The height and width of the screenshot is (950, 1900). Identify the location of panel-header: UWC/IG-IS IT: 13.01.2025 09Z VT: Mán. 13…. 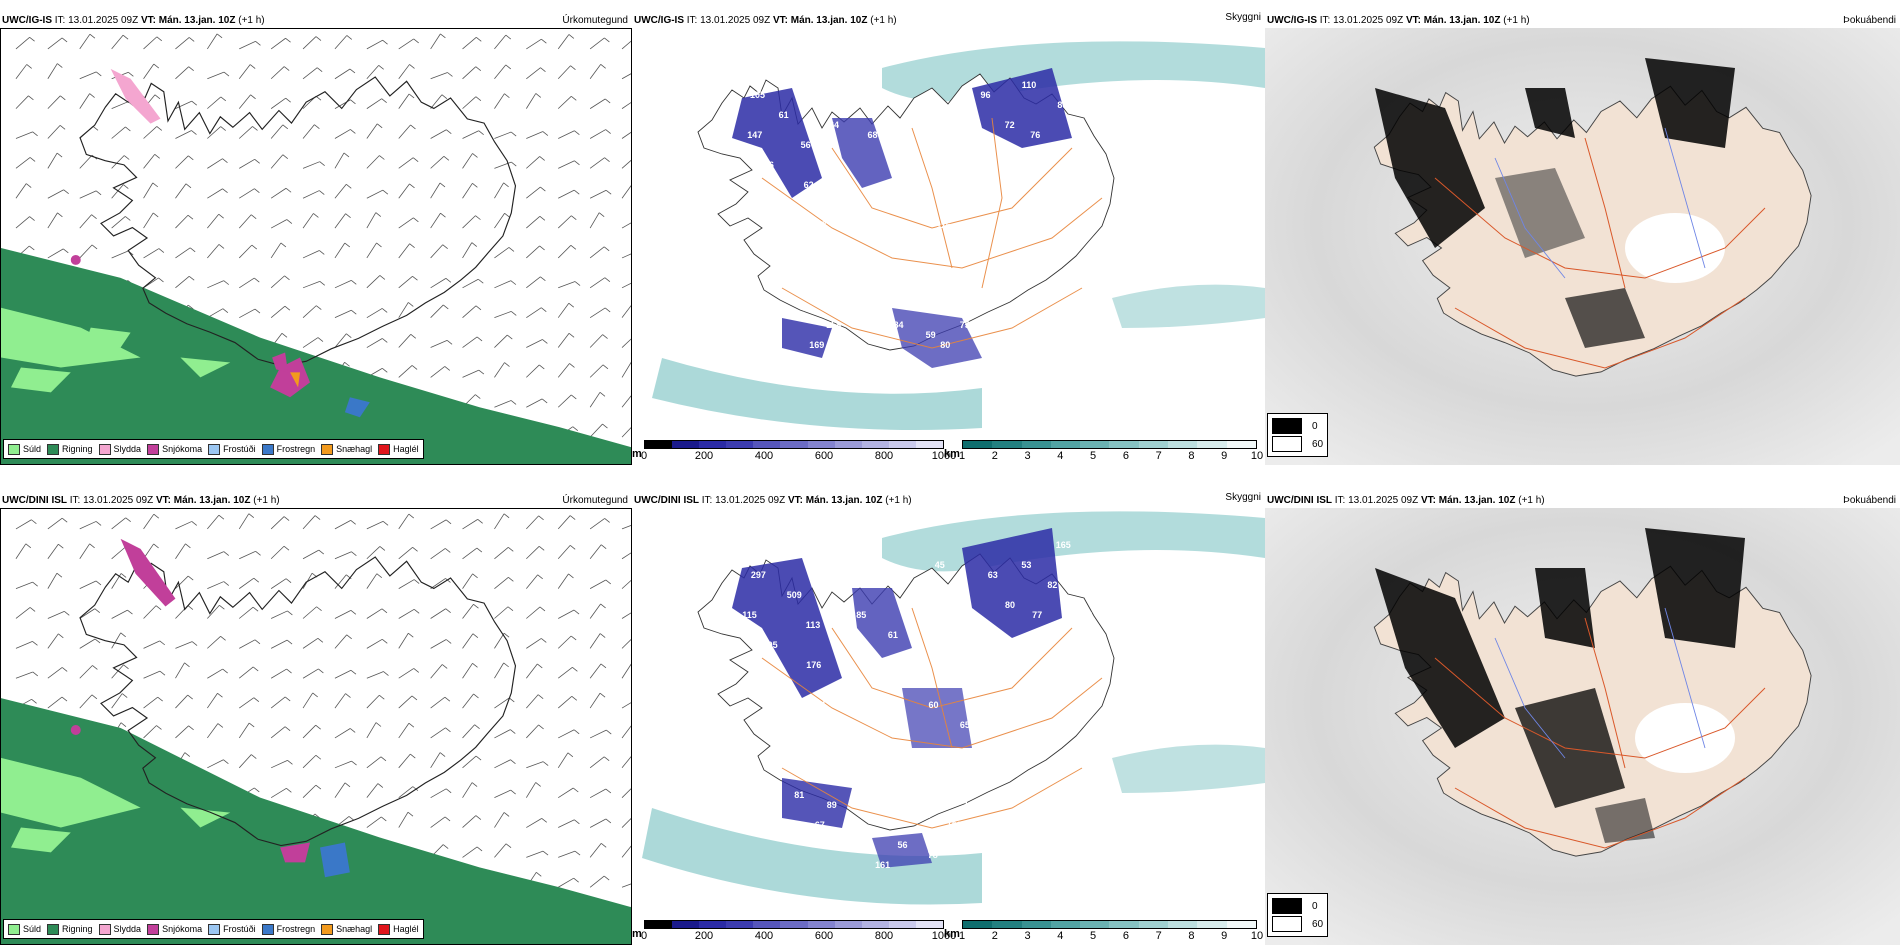
(1398, 20).